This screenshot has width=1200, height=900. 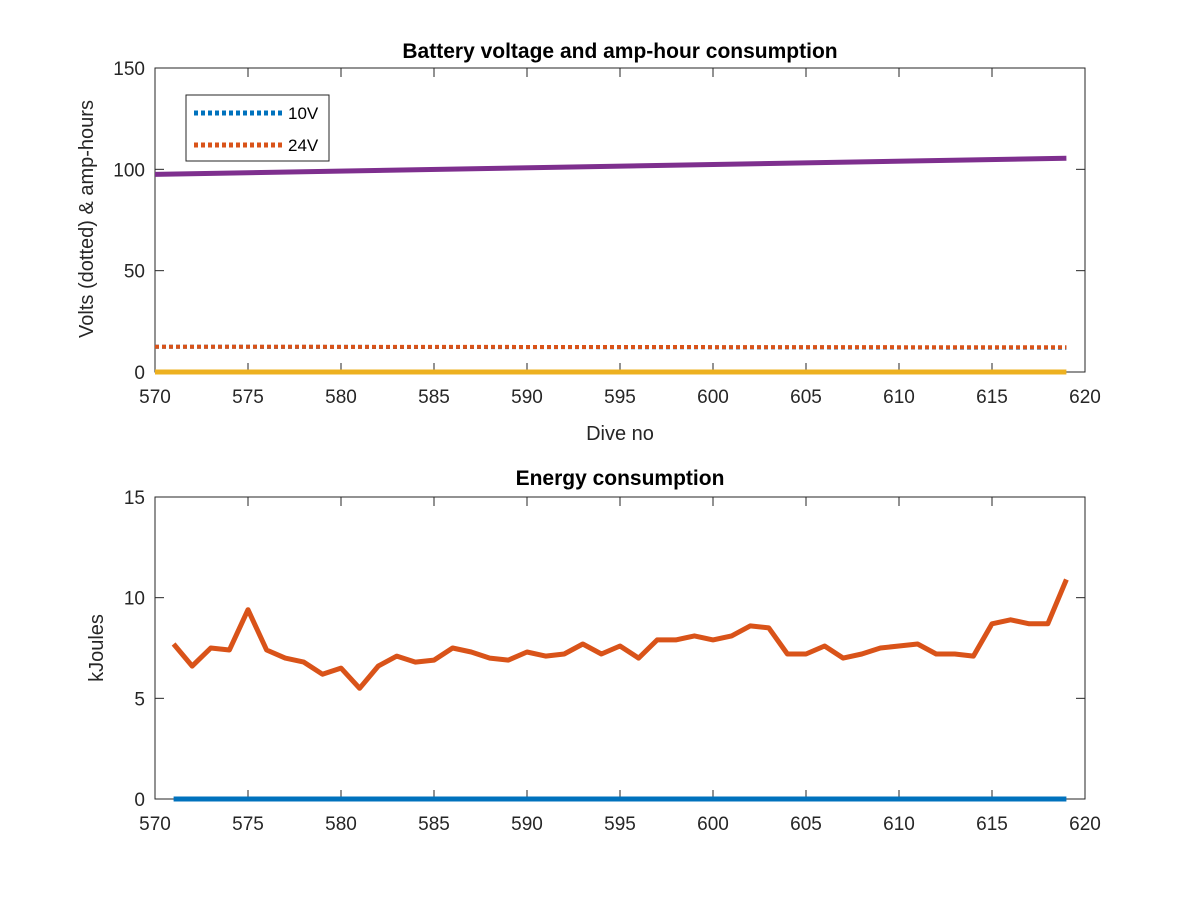 What do you see at coordinates (134, 272) in the screenshot?
I see `y-tick-label: 50` at bounding box center [134, 272].